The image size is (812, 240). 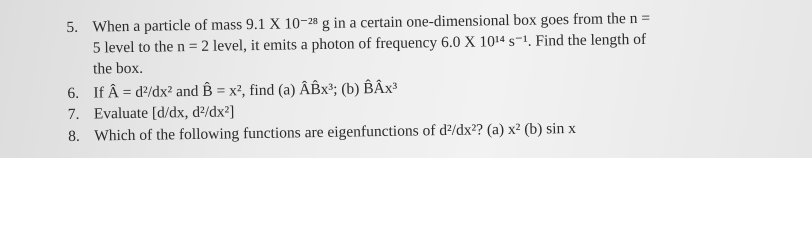 I want to click on question-number: 7., so click(x=73, y=114).